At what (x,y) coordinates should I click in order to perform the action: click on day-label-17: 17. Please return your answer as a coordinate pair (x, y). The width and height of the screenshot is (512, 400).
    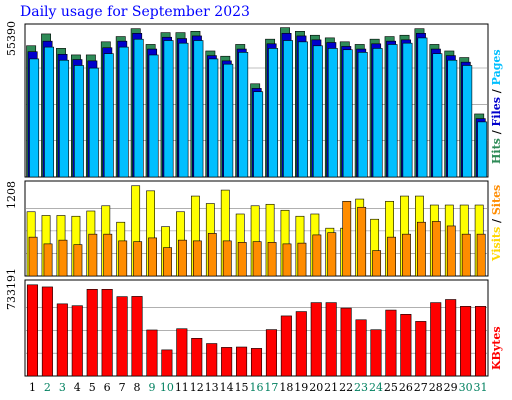
    Looking at the image, I should click on (271, 387).